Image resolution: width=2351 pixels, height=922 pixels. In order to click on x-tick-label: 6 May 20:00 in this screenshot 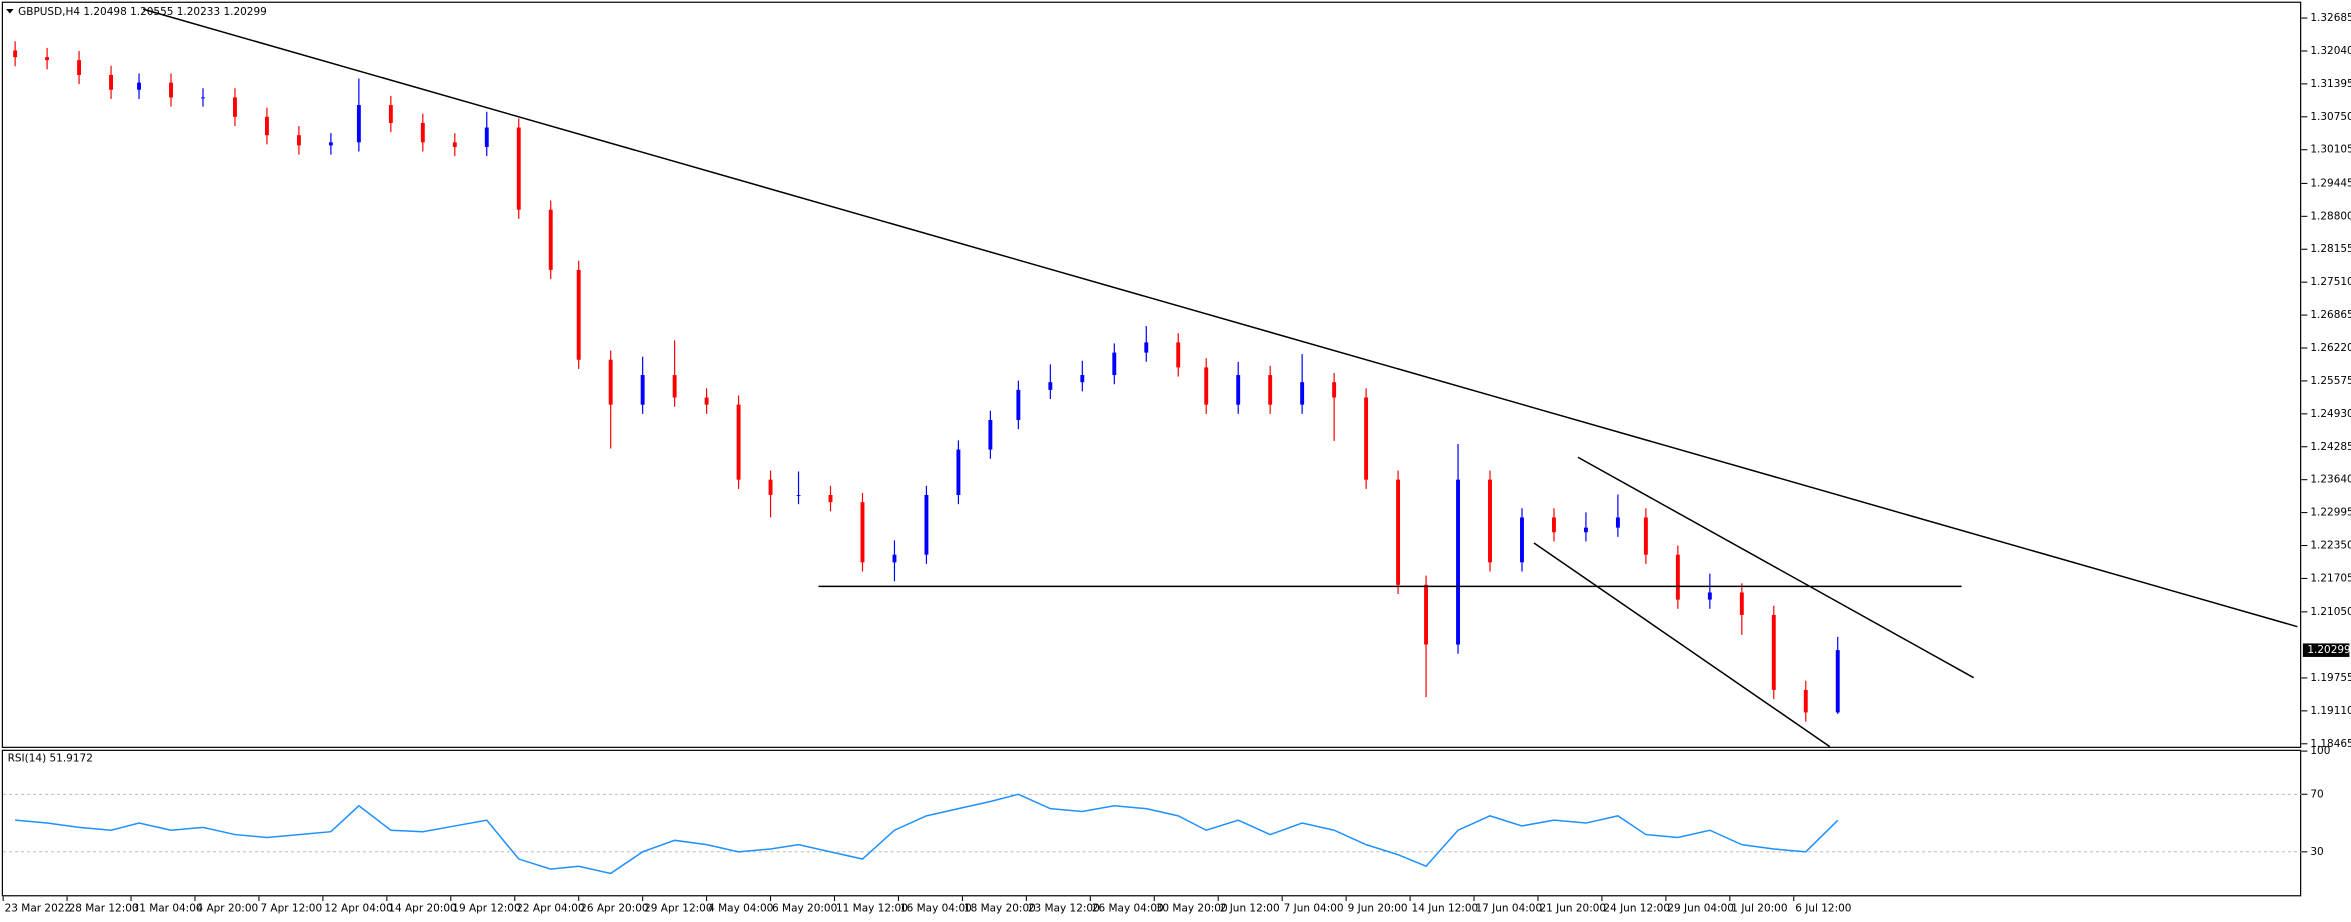, I will do `click(804, 909)`.